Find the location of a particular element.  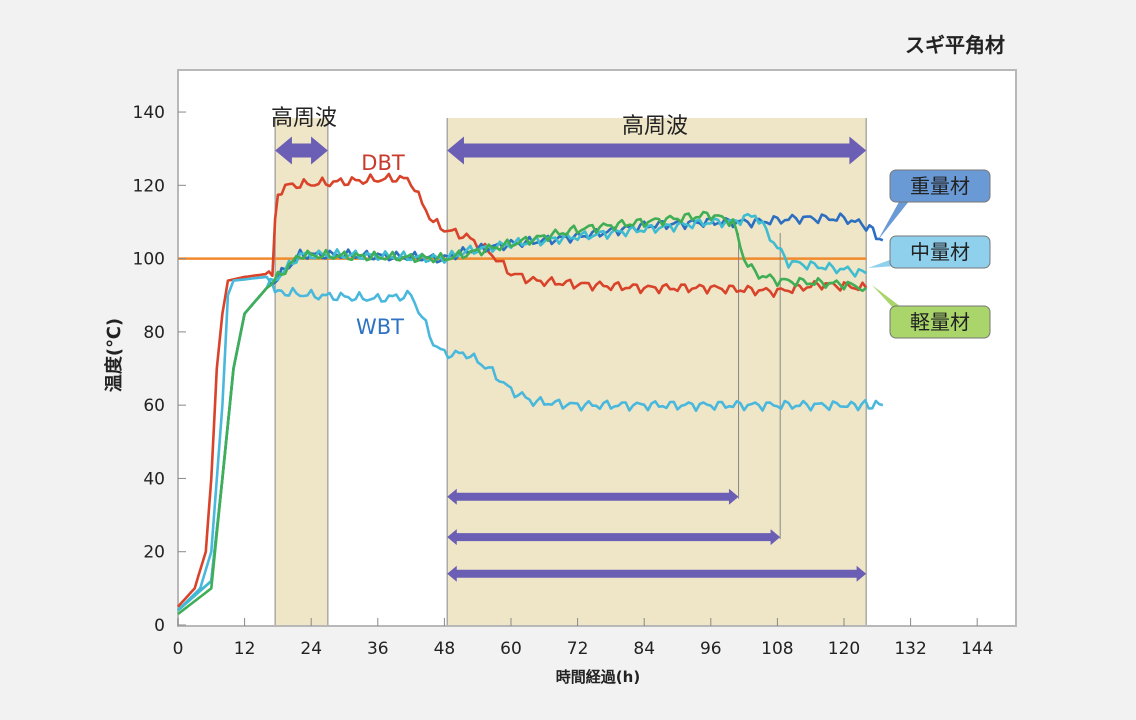

chart-title: スギ平角材 is located at coordinates (955, 45).